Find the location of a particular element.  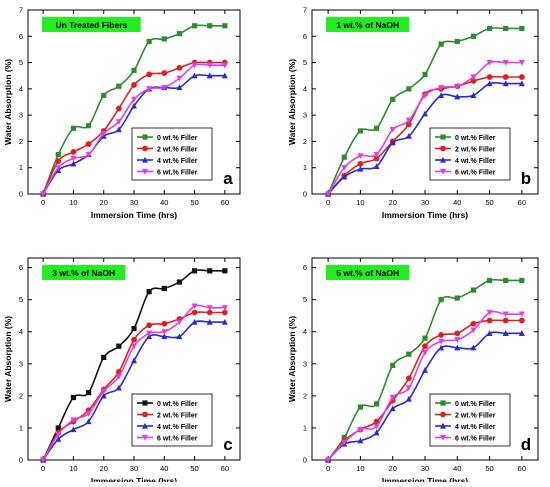

x-tick-label: 30 is located at coordinates (134, 202).